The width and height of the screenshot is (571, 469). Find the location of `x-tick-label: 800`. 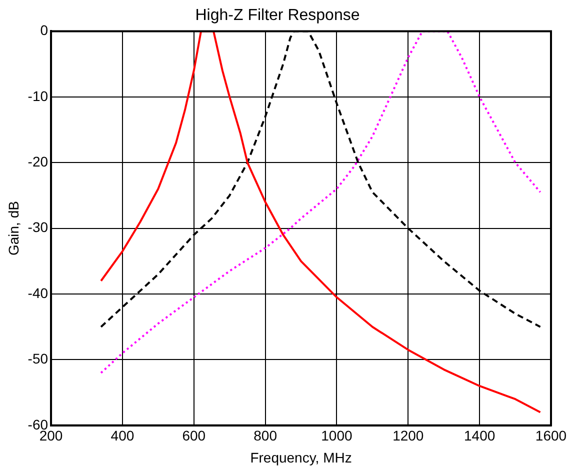

x-tick-label: 800 is located at coordinates (266, 436).